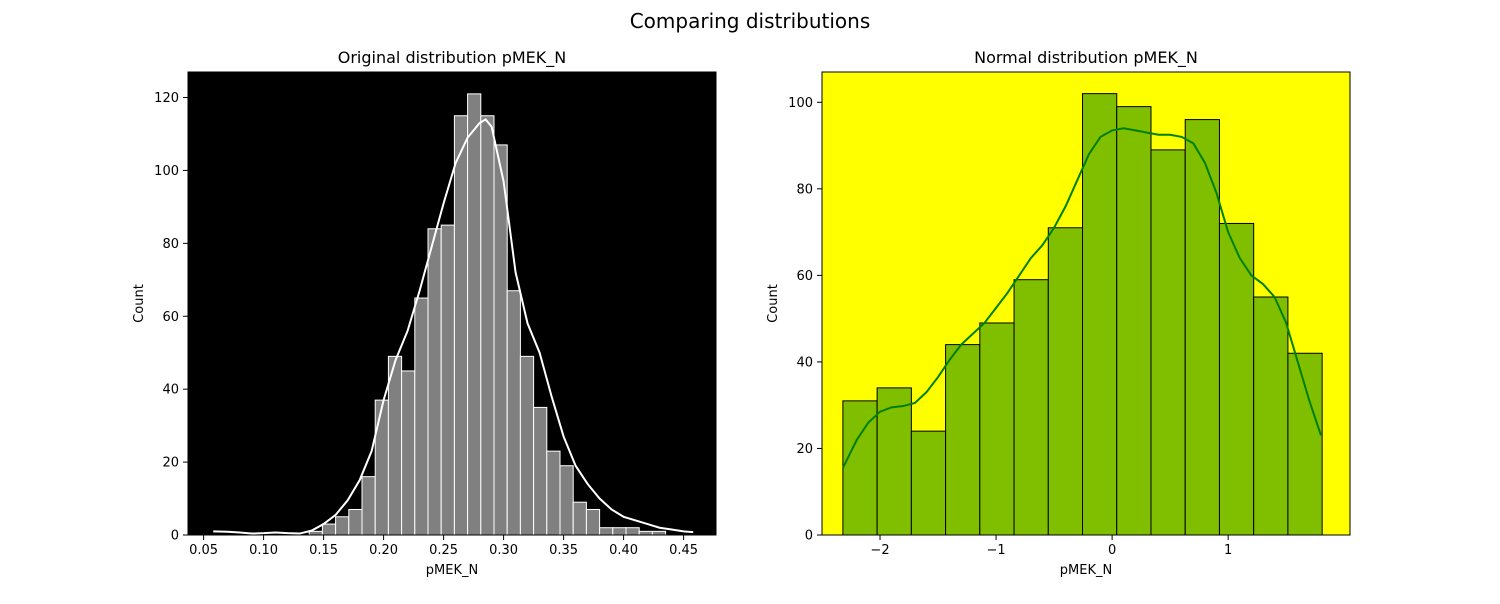  I want to click on x-tick-label: −1, so click(995, 550).